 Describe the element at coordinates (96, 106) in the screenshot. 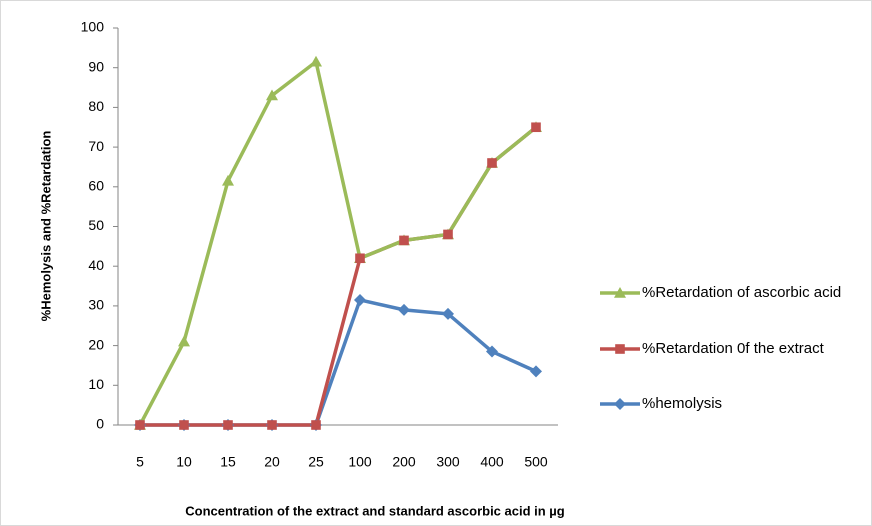

I see `y-tick-label: 80` at that location.